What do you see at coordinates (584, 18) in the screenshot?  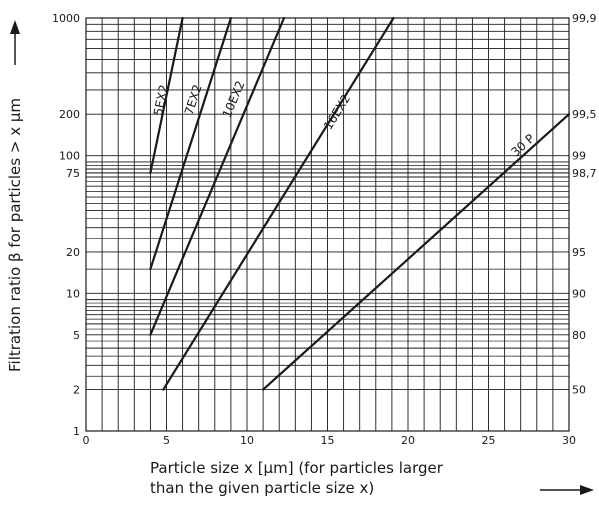 I see `y2-tick-label: 99,9` at bounding box center [584, 18].